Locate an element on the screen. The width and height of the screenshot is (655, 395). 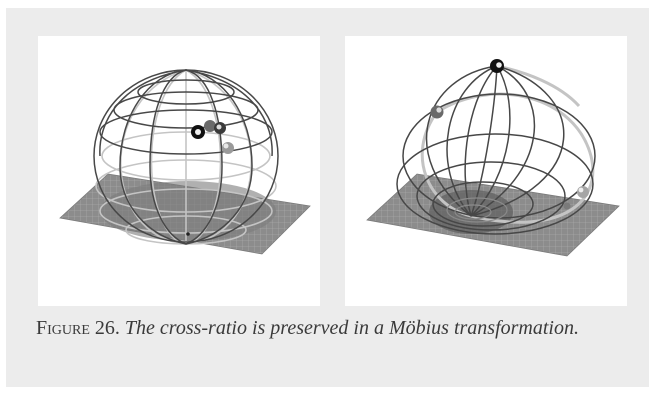
figure-label: Figure 26. is located at coordinates (78, 328).